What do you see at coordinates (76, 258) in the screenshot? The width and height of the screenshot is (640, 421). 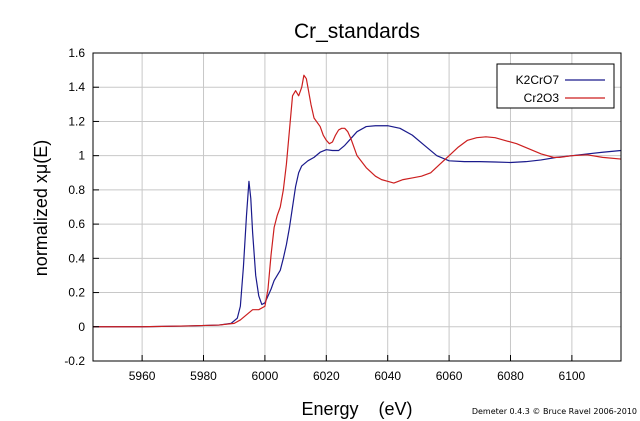 I see `y-tick-label: 0.4` at bounding box center [76, 258].